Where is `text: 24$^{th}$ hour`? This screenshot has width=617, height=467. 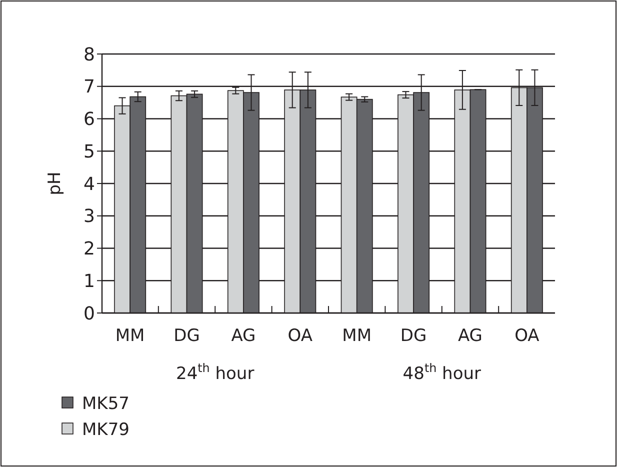 text: 24$^{th}$ hour is located at coordinates (215, 372).